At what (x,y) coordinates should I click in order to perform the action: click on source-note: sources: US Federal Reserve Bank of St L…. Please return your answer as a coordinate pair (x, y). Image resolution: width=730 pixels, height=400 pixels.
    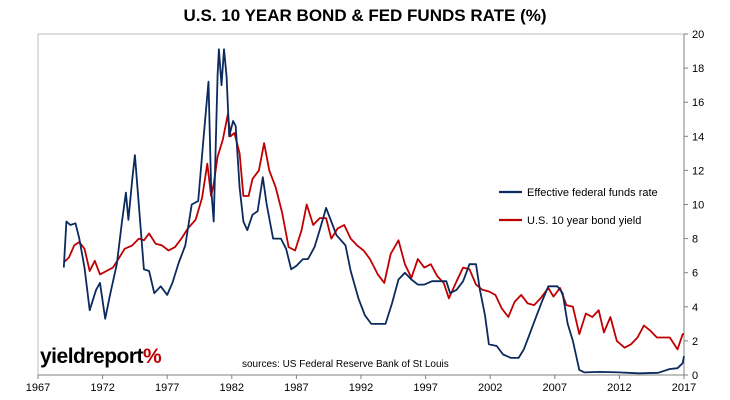
    Looking at the image, I should click on (345, 364).